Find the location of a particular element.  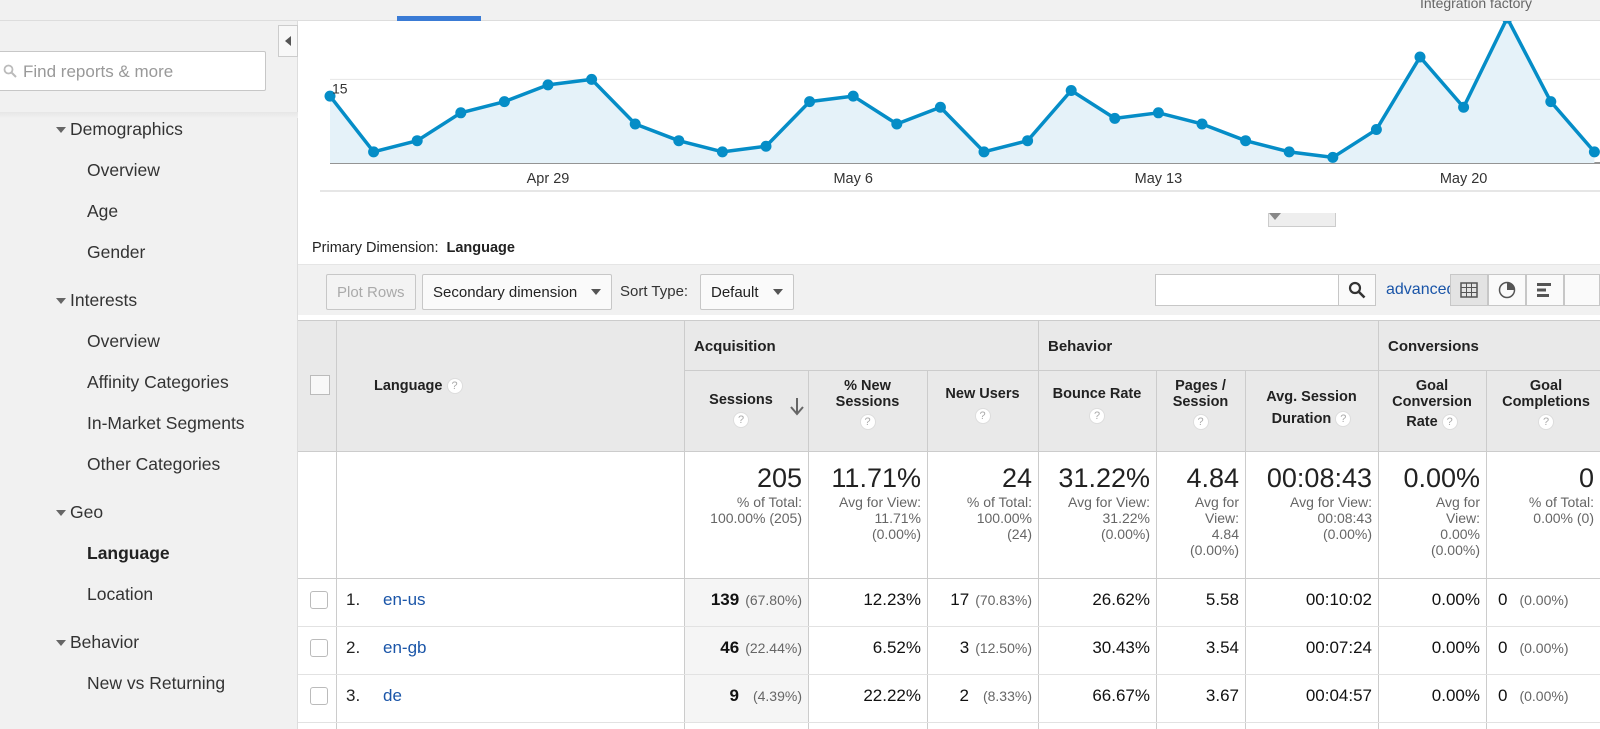

col-pages-per-session: Pages / Session? is located at coordinates (1200, 404).